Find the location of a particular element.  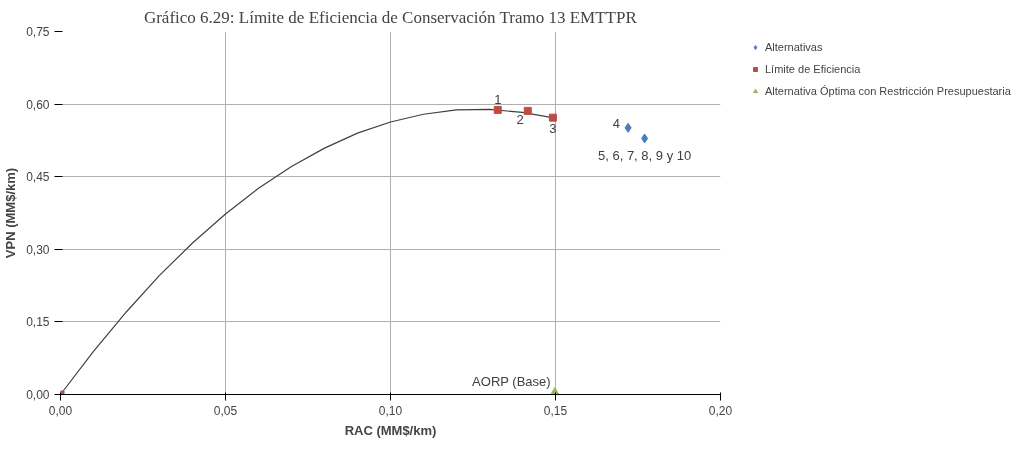

x-axis-title: RAC (MM$/km) is located at coordinates (390, 430).